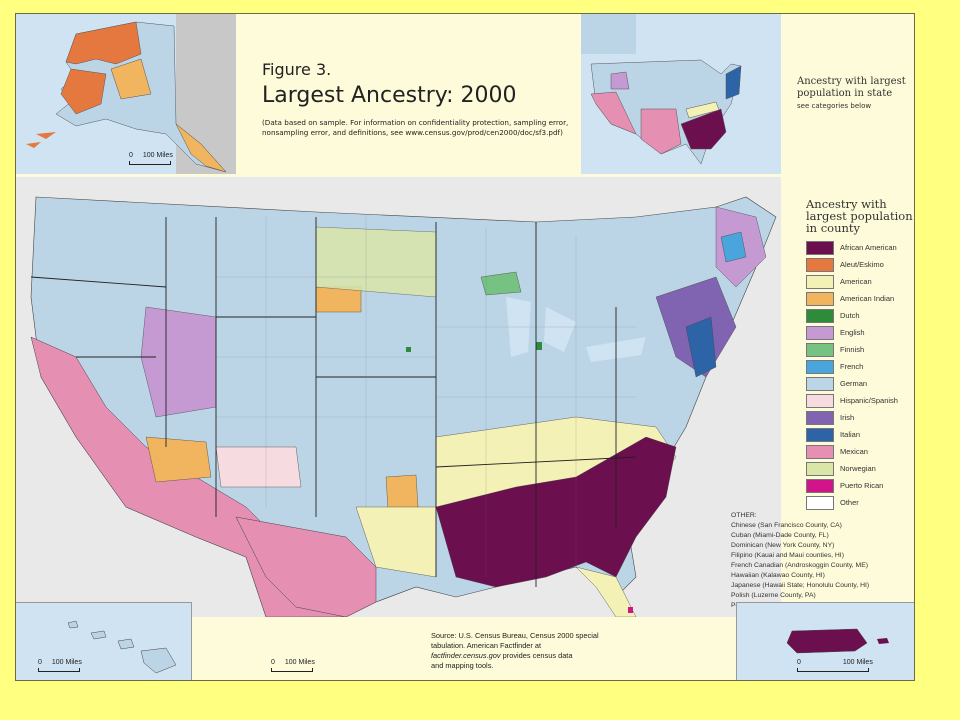  What do you see at coordinates (783, 545) in the screenshot?
I see `other-item: Dominican (New York County, NY)` at bounding box center [783, 545].